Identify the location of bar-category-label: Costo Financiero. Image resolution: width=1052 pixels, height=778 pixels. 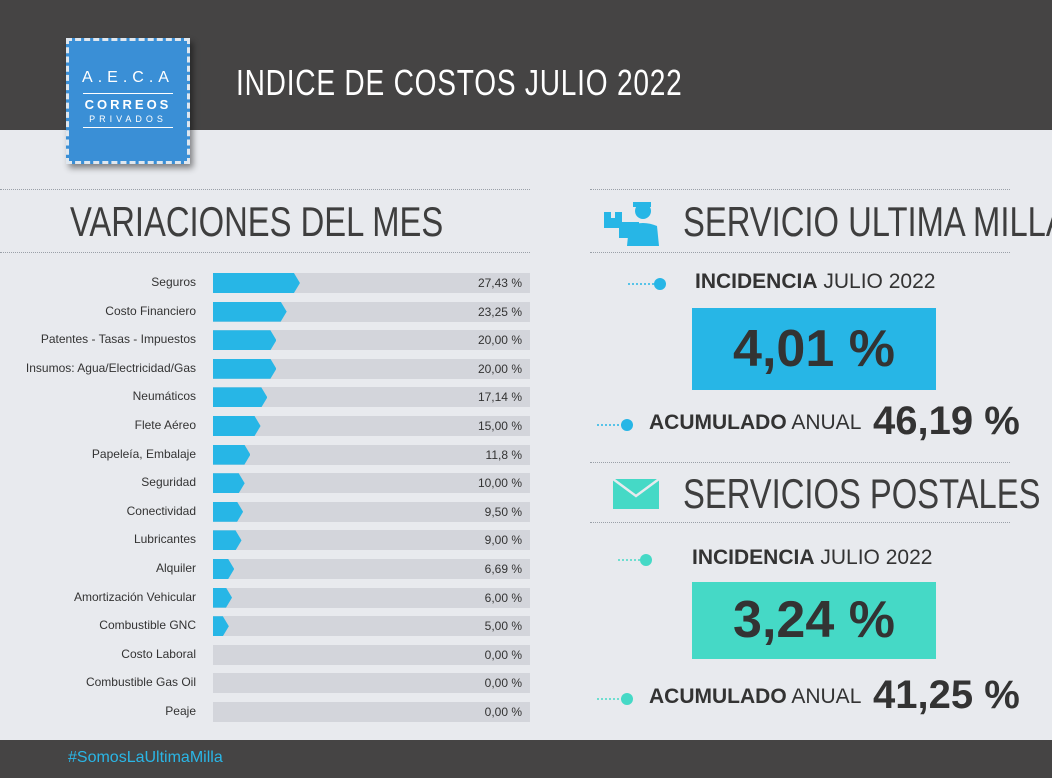
(150, 310).